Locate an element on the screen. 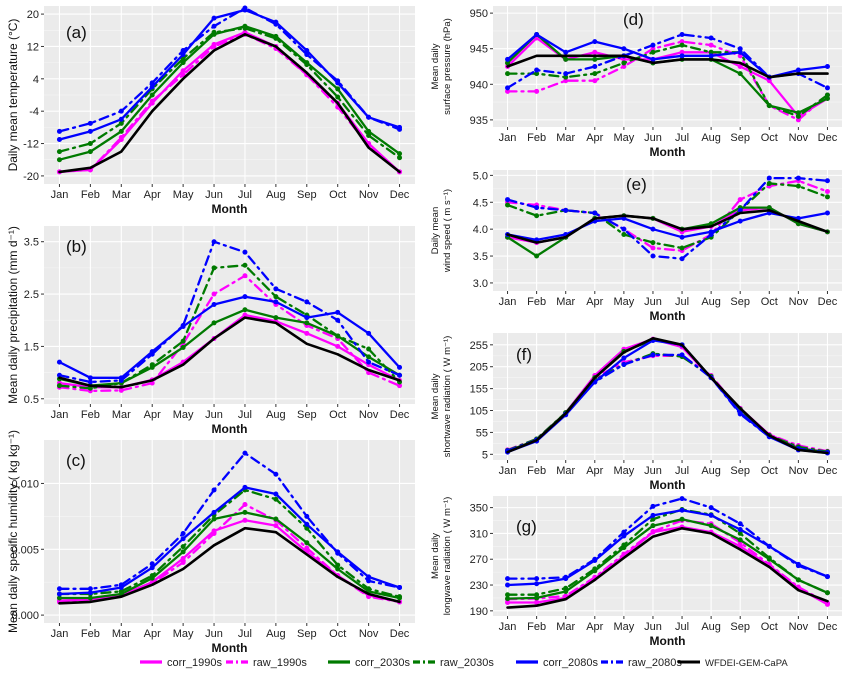 This screenshot has width=850, height=676. series-line-corr_2030s is located at coordinates (229, 93).